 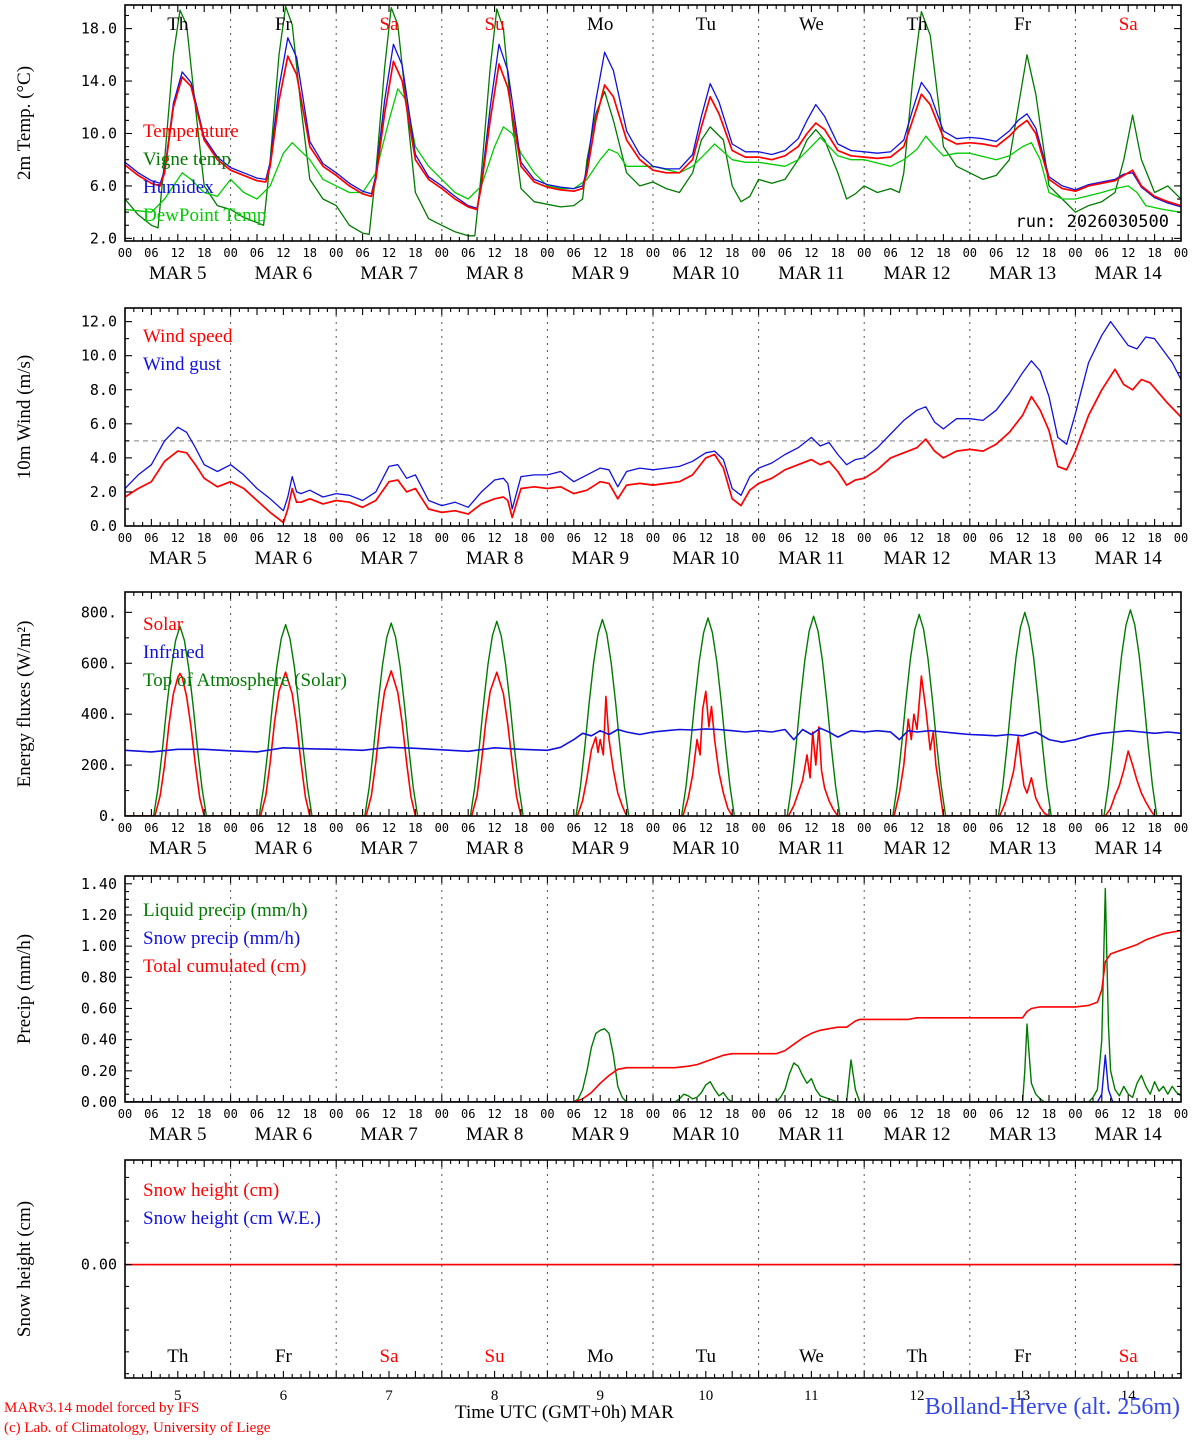 I want to click on axis-ticks, so click(x=653, y=1269).